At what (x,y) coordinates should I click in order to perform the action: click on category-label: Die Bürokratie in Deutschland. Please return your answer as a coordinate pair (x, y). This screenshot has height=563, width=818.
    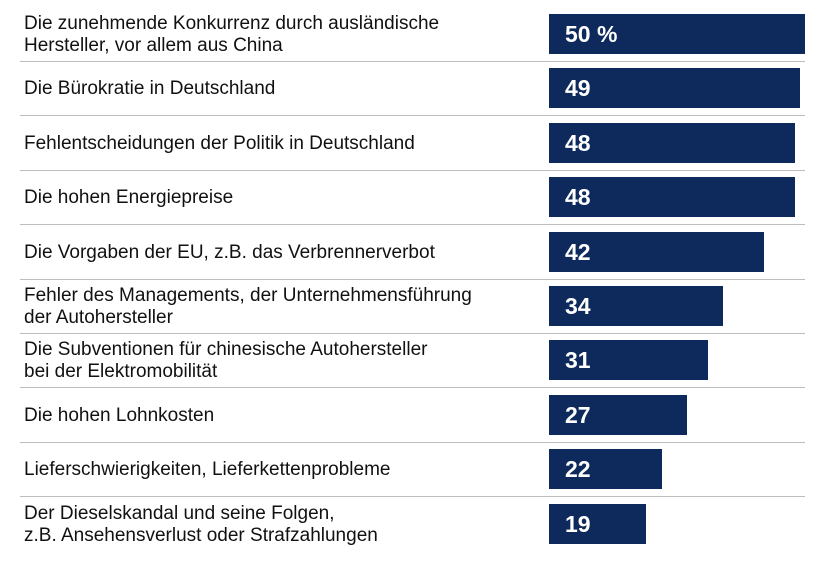
    Looking at the image, I should click on (150, 89).